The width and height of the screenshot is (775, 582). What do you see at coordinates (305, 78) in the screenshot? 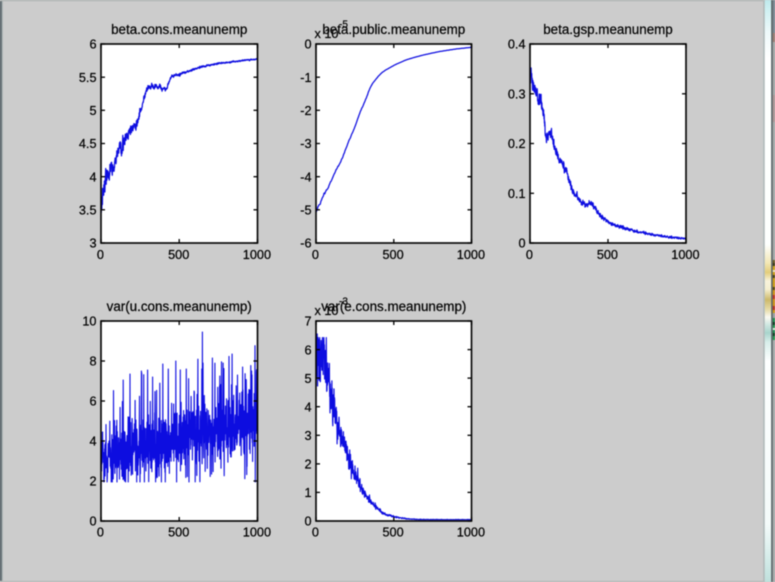
I see `svg-text: -1` at bounding box center [305, 78].